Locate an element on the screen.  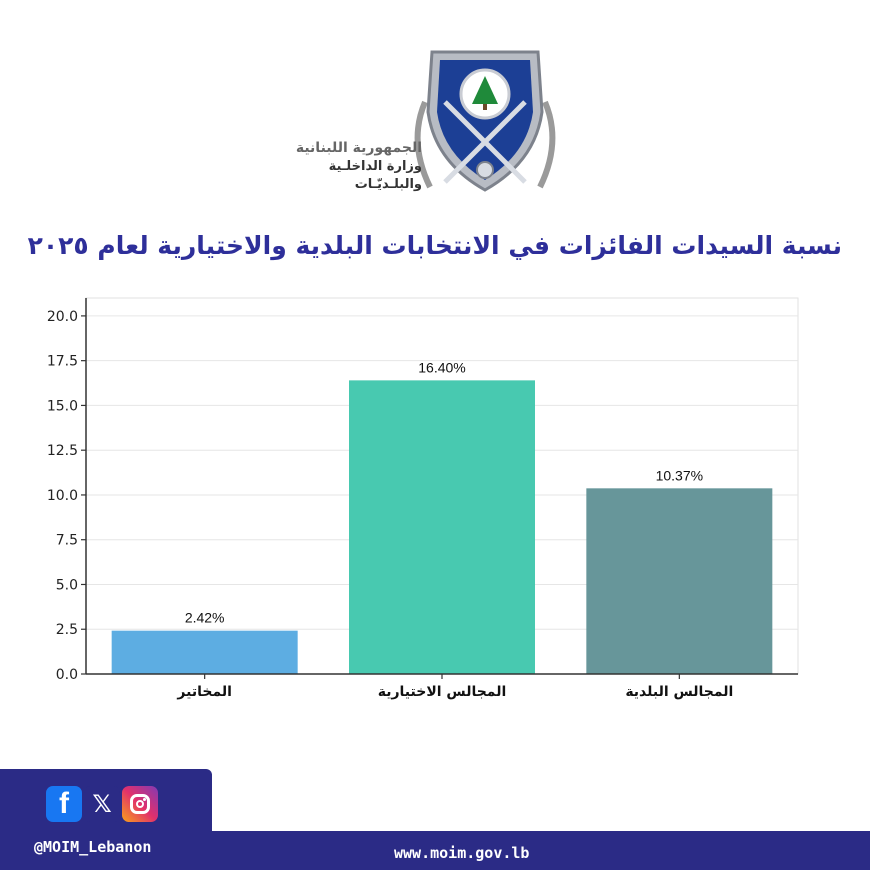
data-label: 10.37% is located at coordinates (679, 475).